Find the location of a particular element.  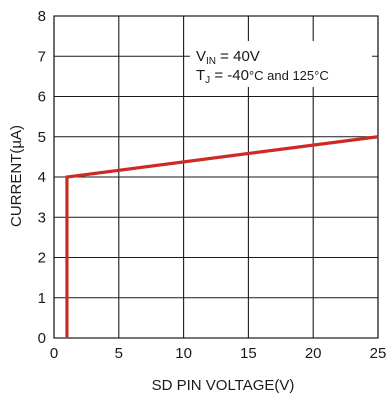

vin-annotation: VIN = 40V is located at coordinates (228, 57).